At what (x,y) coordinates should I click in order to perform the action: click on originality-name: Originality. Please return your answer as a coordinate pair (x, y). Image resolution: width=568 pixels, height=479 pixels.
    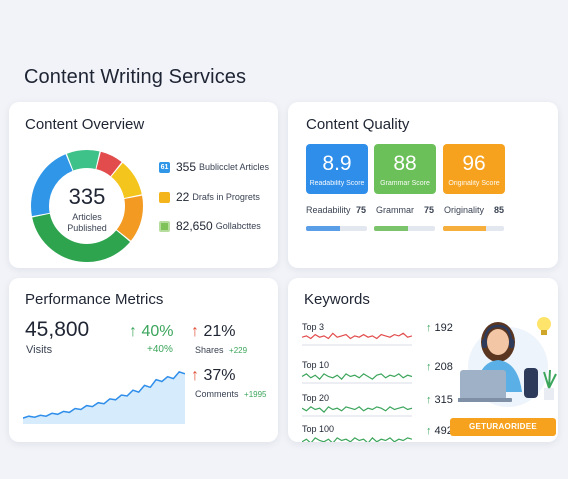
    Looking at the image, I should click on (464, 210).